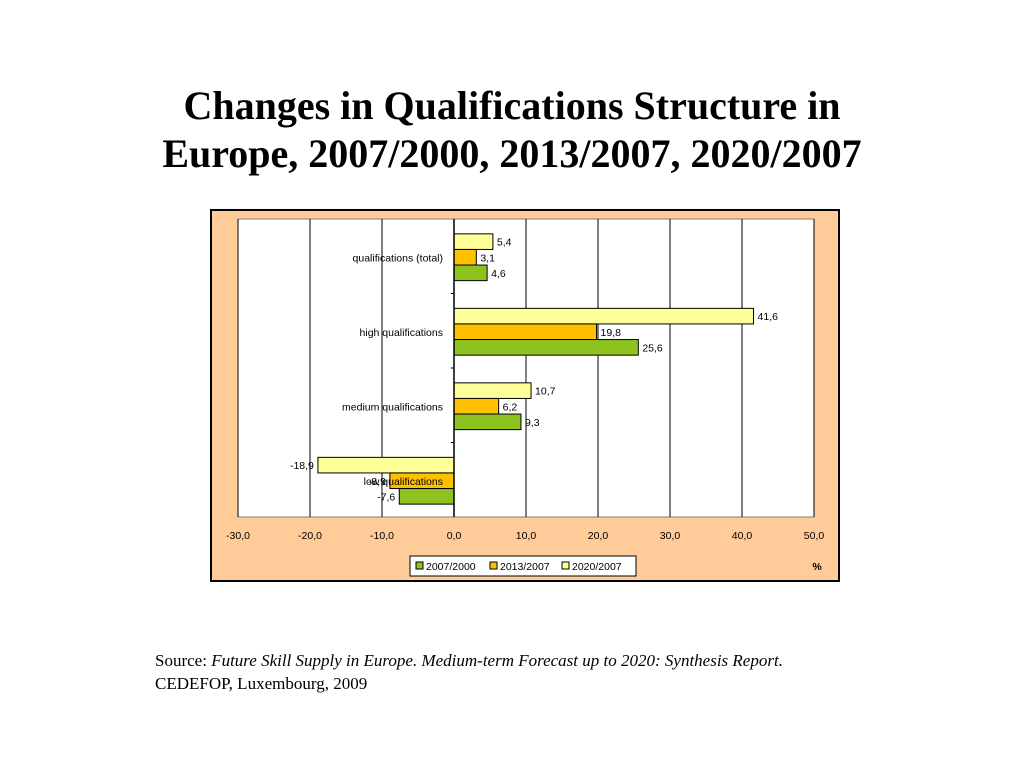 The height and width of the screenshot is (768, 1024). What do you see at coordinates (742, 536) in the screenshot?
I see `x-tick-label-7: 40,0` at bounding box center [742, 536].